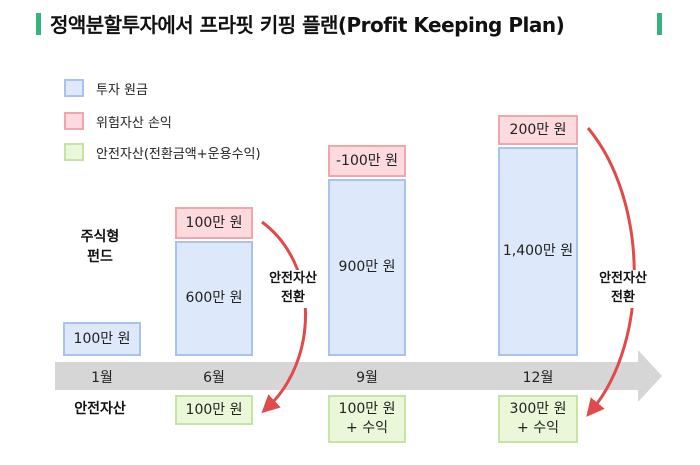 The height and width of the screenshot is (465, 700). What do you see at coordinates (100, 247) in the screenshot?
I see `row-label-stock-fund: 주식형 펀드` at bounding box center [100, 247].